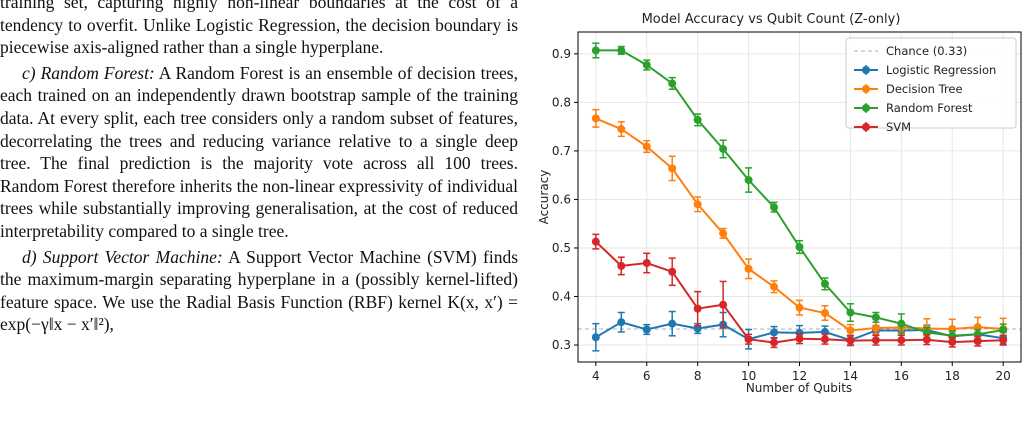 The image size is (1034, 428). What do you see at coordinates (698, 376) in the screenshot?
I see `x-tick-label: 8` at bounding box center [698, 376].